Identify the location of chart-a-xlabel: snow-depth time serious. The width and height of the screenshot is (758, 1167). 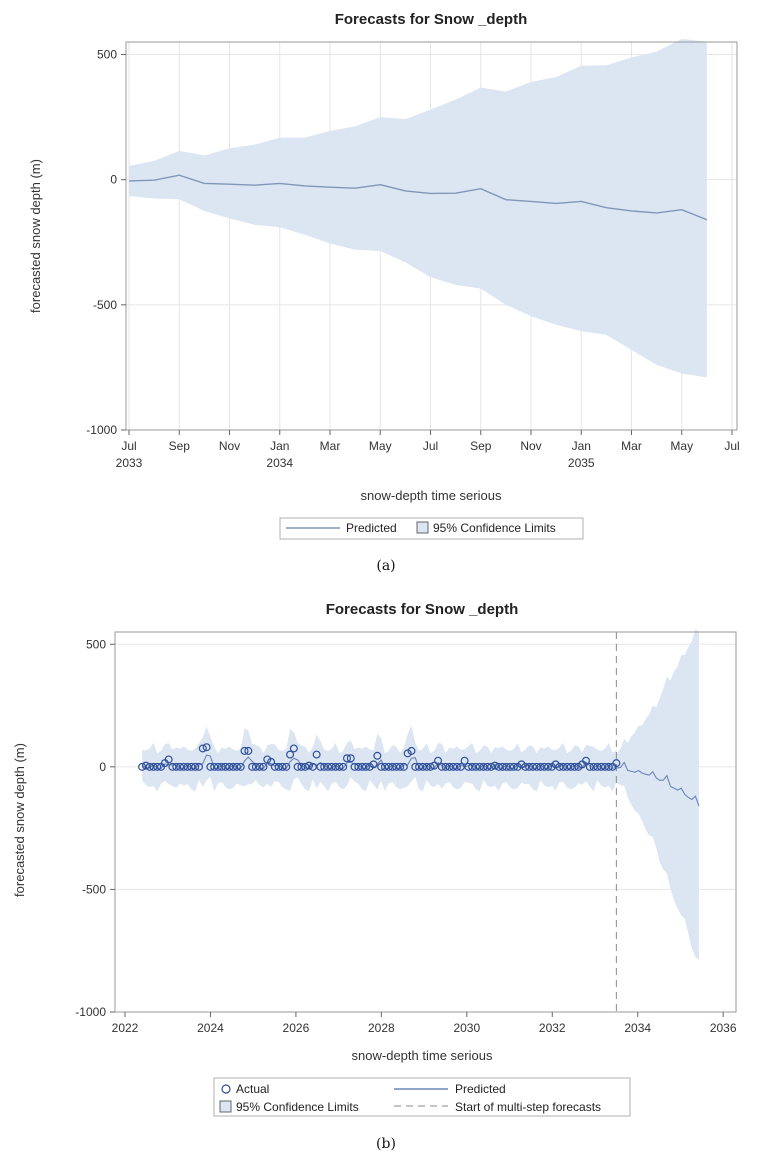
(431, 495).